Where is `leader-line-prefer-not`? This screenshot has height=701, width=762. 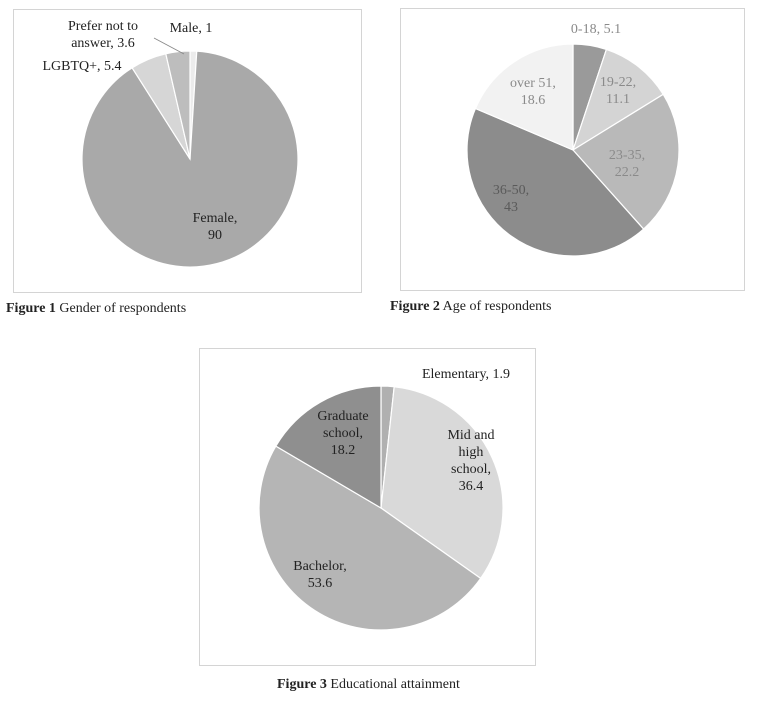 leader-line-prefer-not is located at coordinates (169, 46).